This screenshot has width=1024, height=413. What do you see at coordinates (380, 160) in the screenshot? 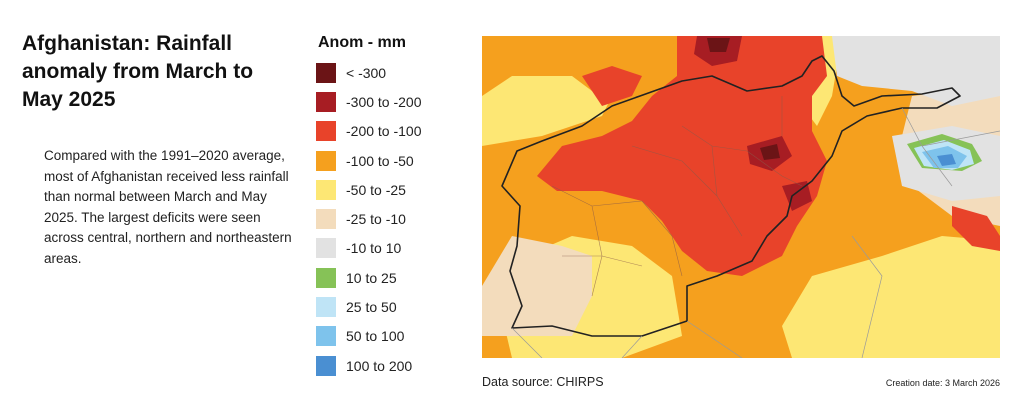
I see `legend-label: -100 to -50` at bounding box center [380, 160].